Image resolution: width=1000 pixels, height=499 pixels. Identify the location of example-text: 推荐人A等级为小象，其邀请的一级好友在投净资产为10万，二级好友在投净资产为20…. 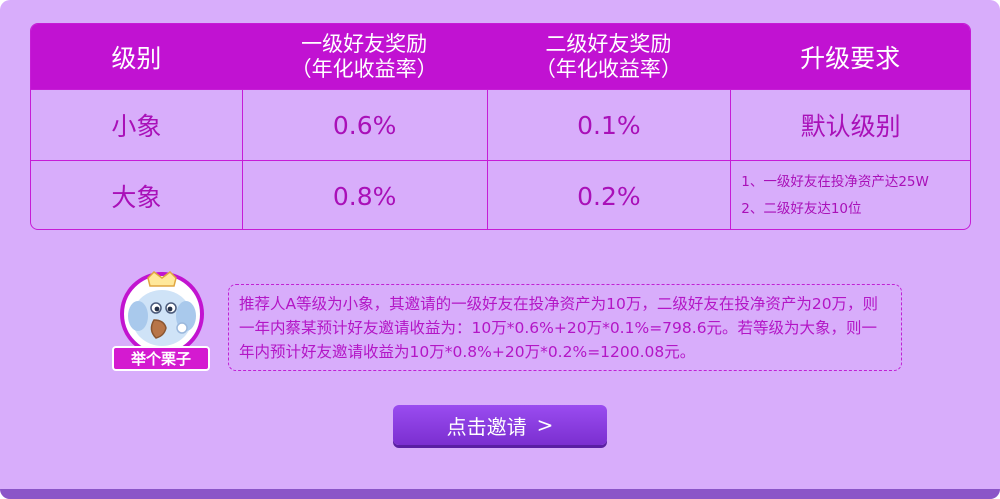
(565, 327).